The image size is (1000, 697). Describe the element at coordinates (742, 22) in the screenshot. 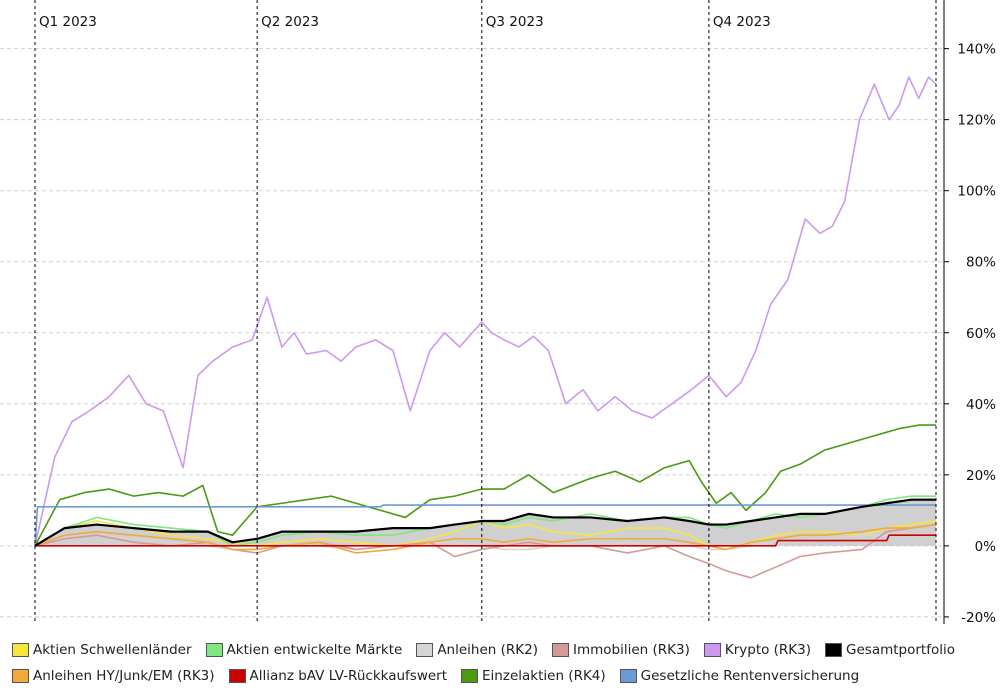

I see `quarter-label-3: Q4 2023` at that location.